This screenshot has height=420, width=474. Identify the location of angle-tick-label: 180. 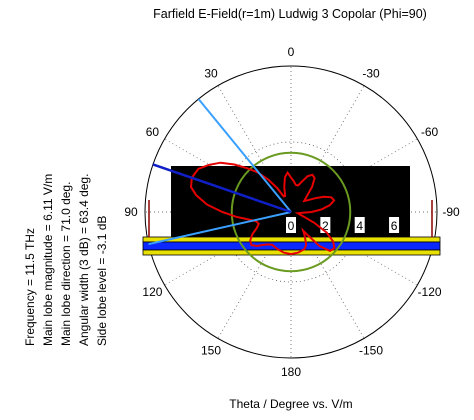
(291, 372).